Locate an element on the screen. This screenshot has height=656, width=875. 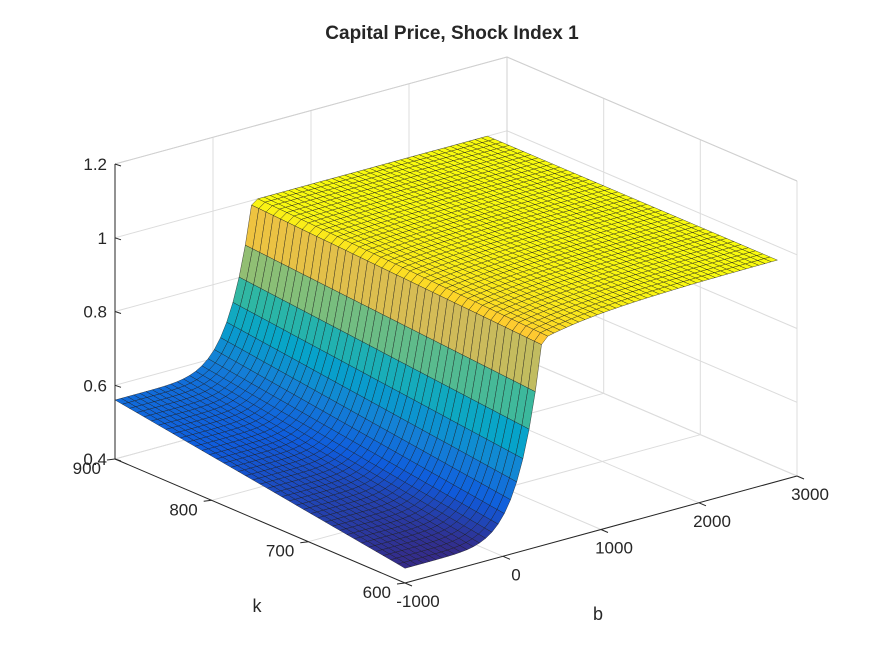
y-tick-label-1: 700 is located at coordinates (280, 551).